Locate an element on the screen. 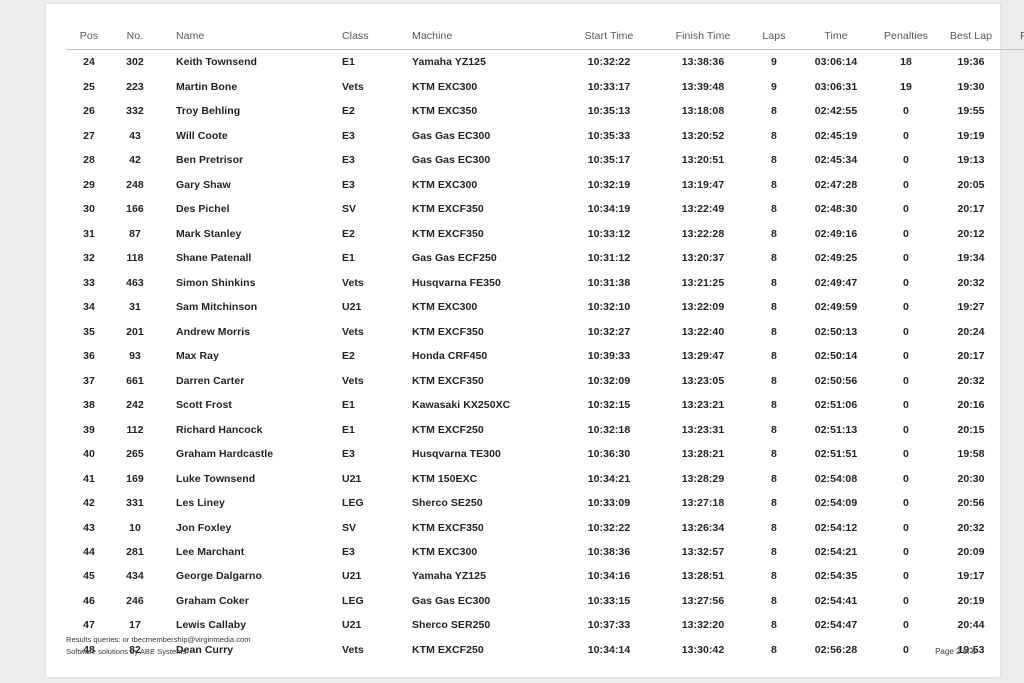  cell-name: Richard Hancock is located at coordinates (219, 429).